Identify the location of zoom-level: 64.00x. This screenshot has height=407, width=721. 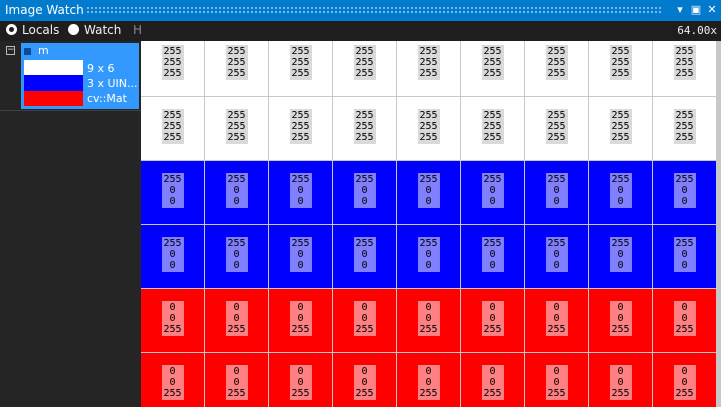
(697, 30).